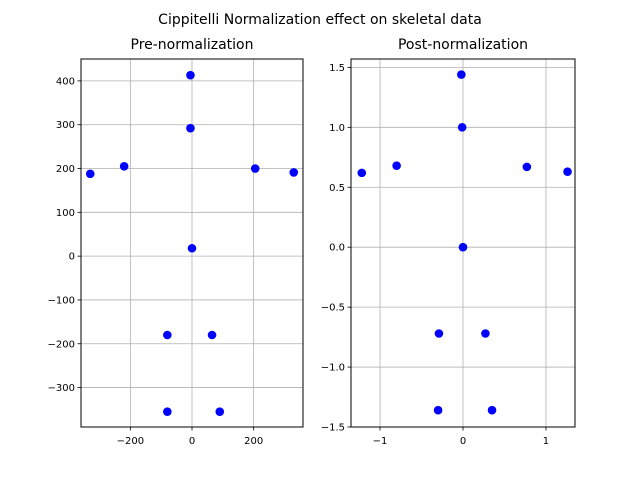  Describe the element at coordinates (65, 169) in the screenshot. I see `pre-normalization-ytick-label: 200` at that location.